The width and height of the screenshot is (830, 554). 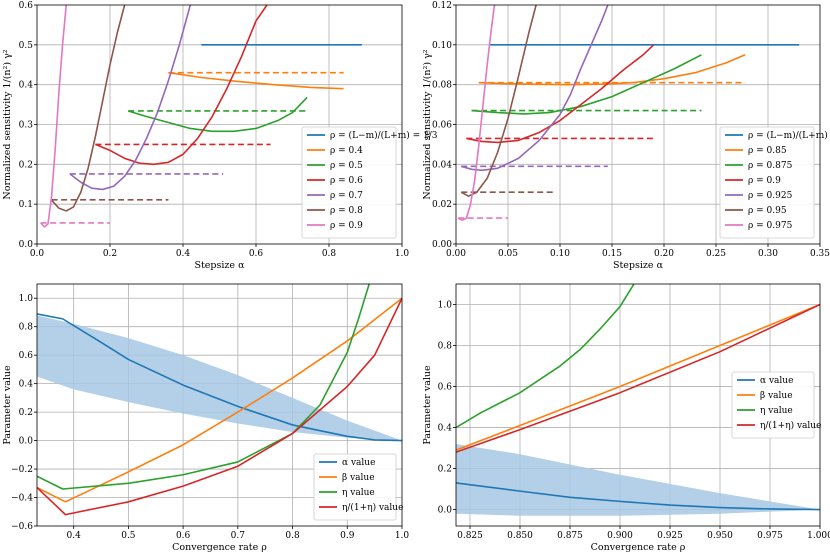 What do you see at coordinates (346, 166) in the screenshot?
I see `legend-label: ρ = 0.5` at bounding box center [346, 166].